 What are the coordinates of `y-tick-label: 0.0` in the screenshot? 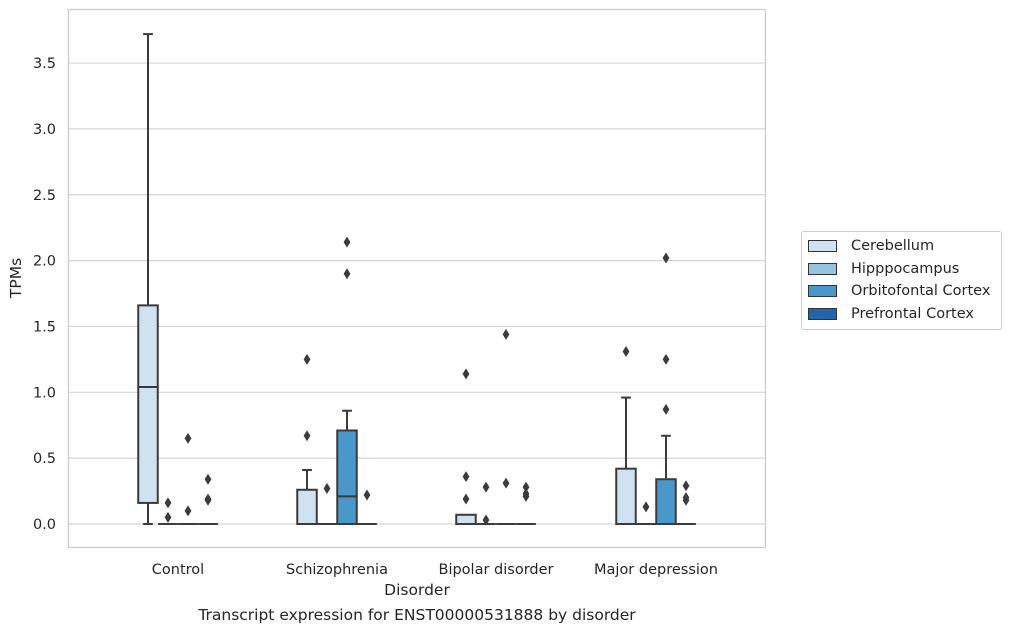 It's located at (44, 525).